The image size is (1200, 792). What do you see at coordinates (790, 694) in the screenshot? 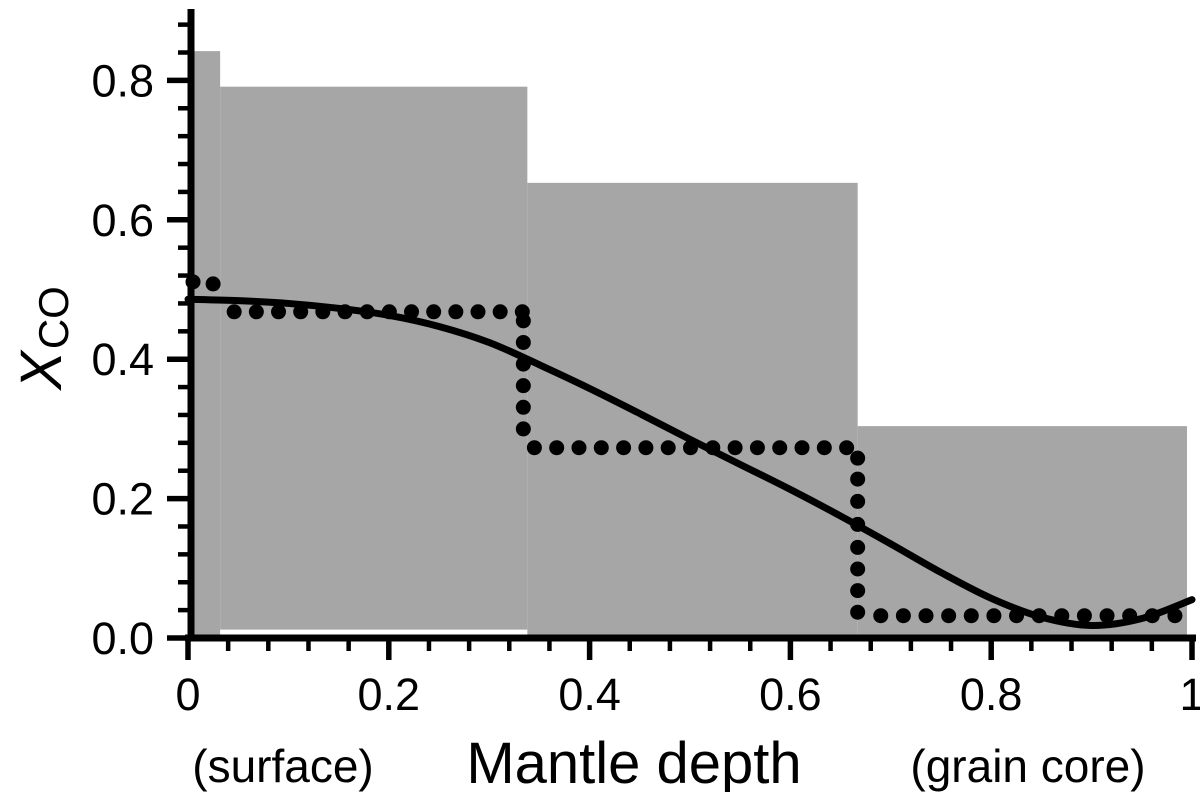
I see `x-tick-label: 0.6` at bounding box center [790, 694].